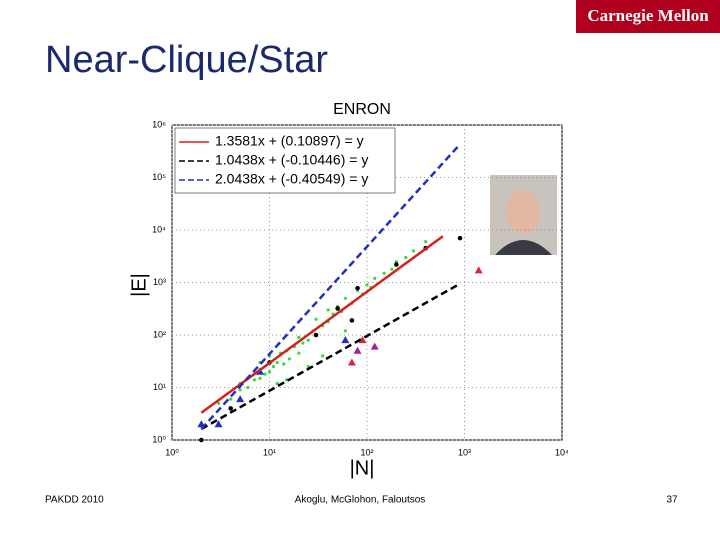 This screenshot has width=720, height=540. I want to click on x-tick-label: 10⁴, so click(562, 452).